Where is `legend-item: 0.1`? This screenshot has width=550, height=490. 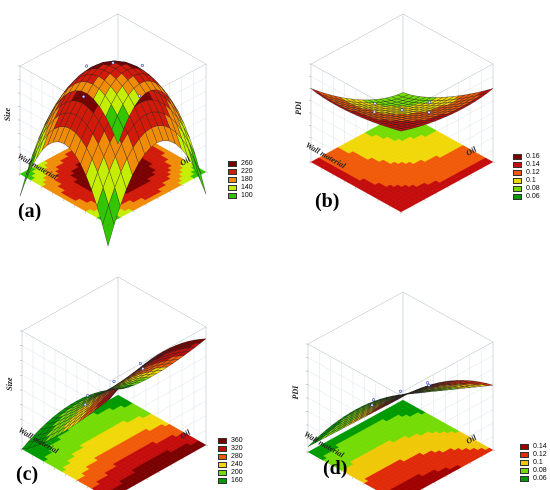 legend-item: 0.1 is located at coordinates (526, 181).